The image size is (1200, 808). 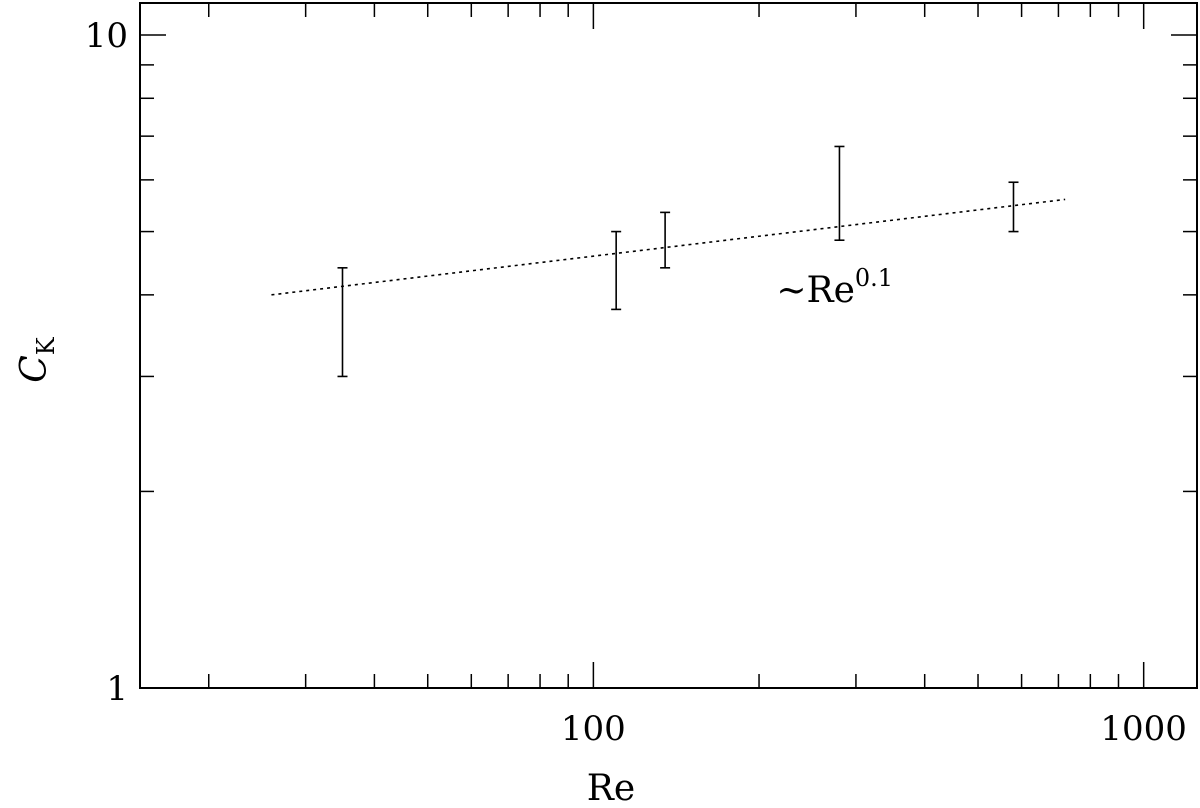 I want to click on y-tick-label: 10, so click(x=106, y=36).